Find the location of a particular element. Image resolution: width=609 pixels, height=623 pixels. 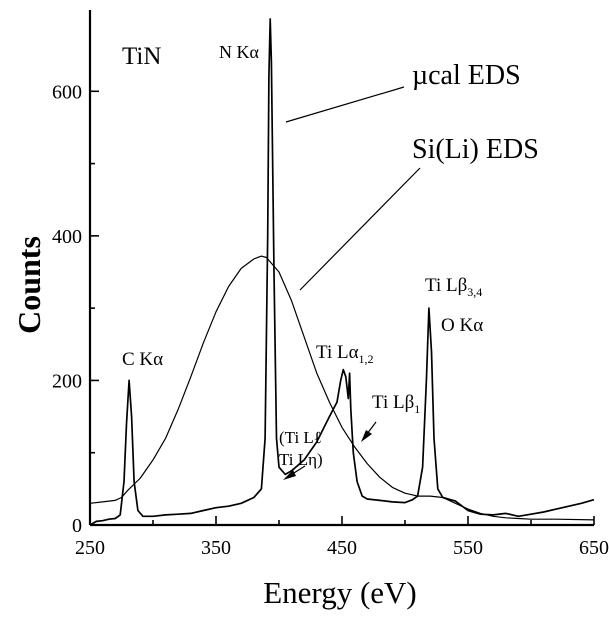

annotation-c-kalpha: C Kα is located at coordinates (142, 359).